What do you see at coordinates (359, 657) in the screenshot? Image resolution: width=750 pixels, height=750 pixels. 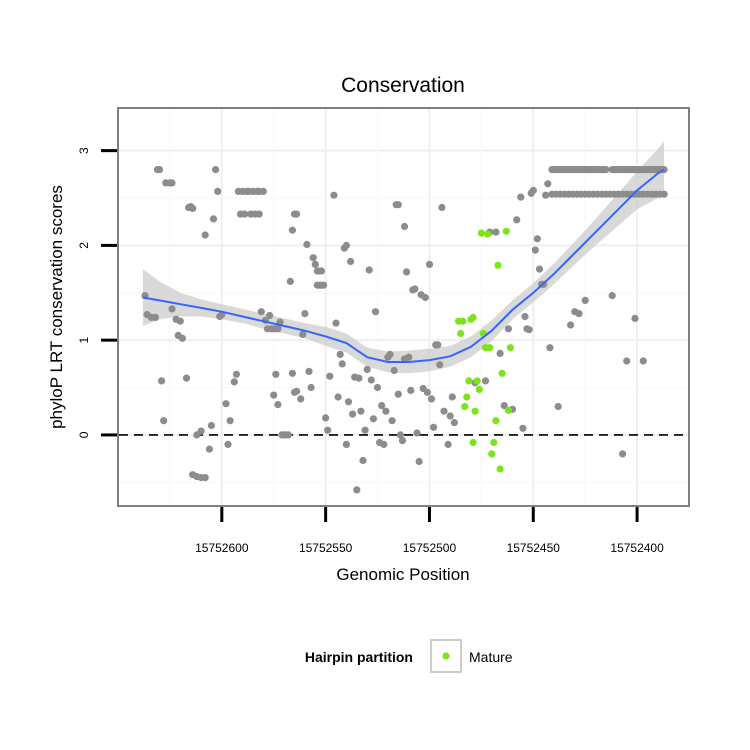 I see `legend-title: Hairpin partition` at bounding box center [359, 657].